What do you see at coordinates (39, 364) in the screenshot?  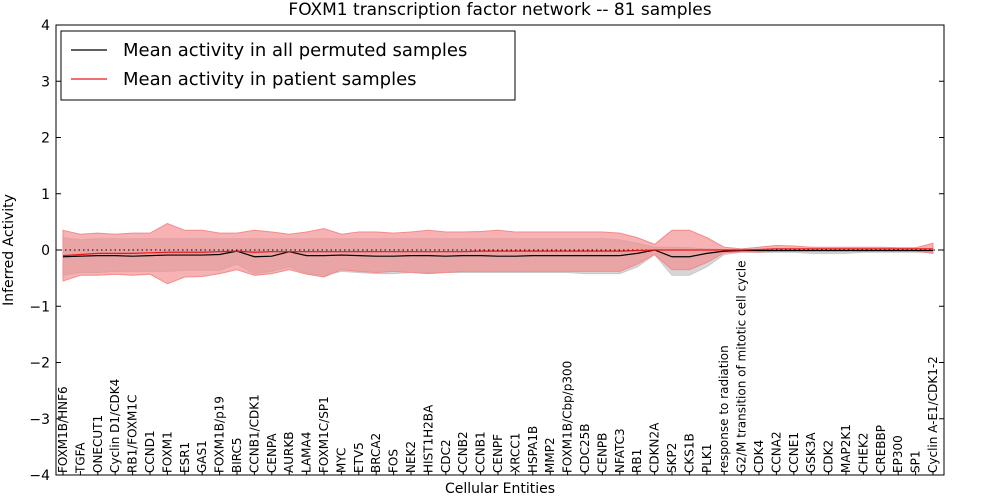 I see `y-tick-label: −2` at bounding box center [39, 364].